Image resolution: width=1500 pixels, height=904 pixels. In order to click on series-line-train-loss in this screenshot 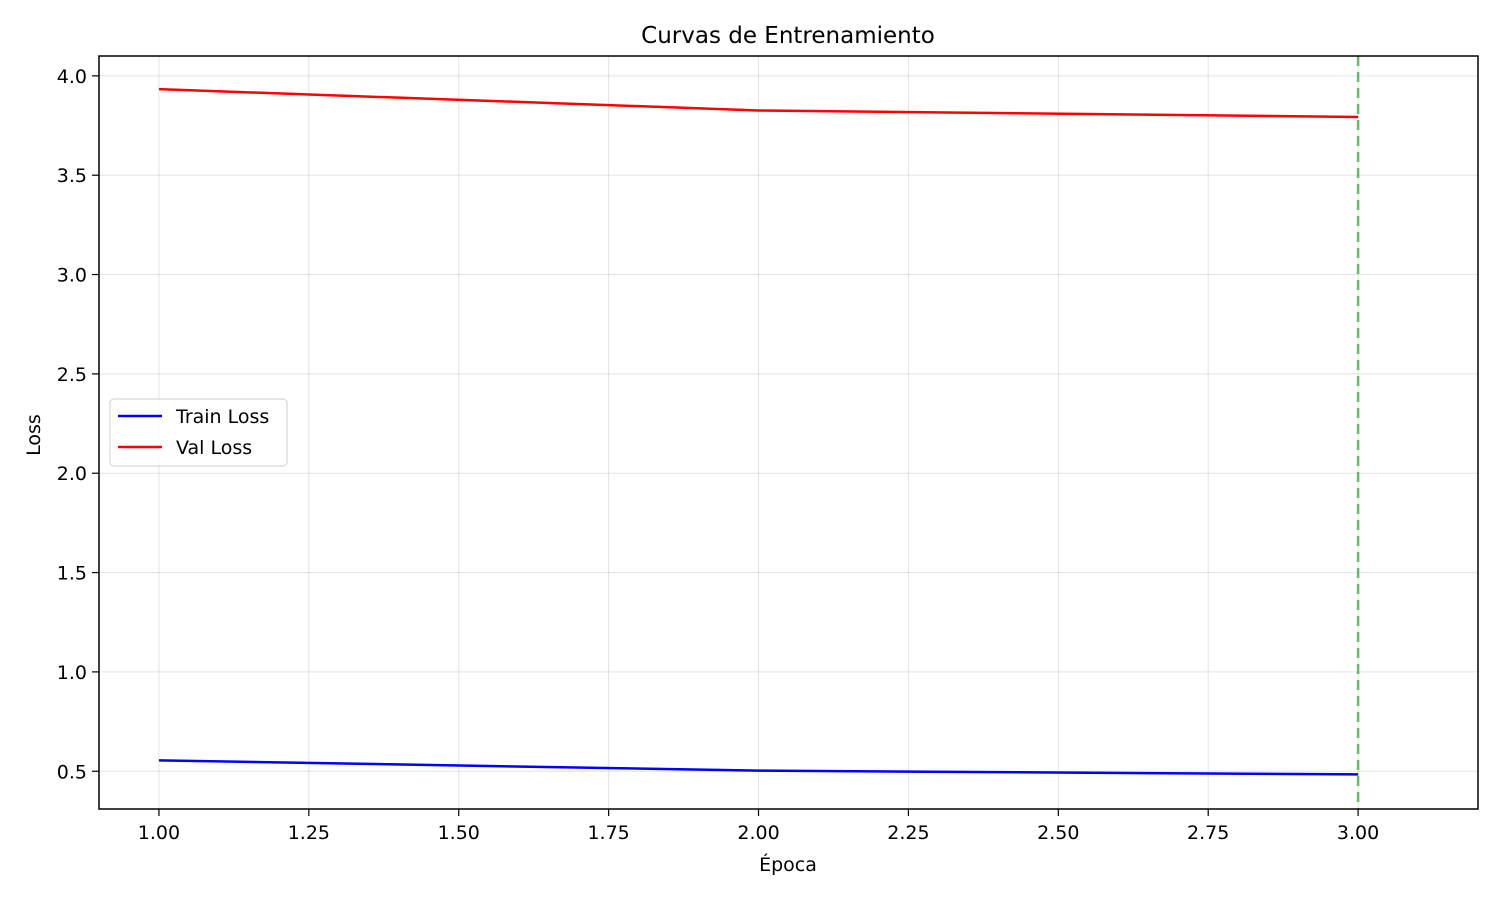, I will do `click(758, 767)`.